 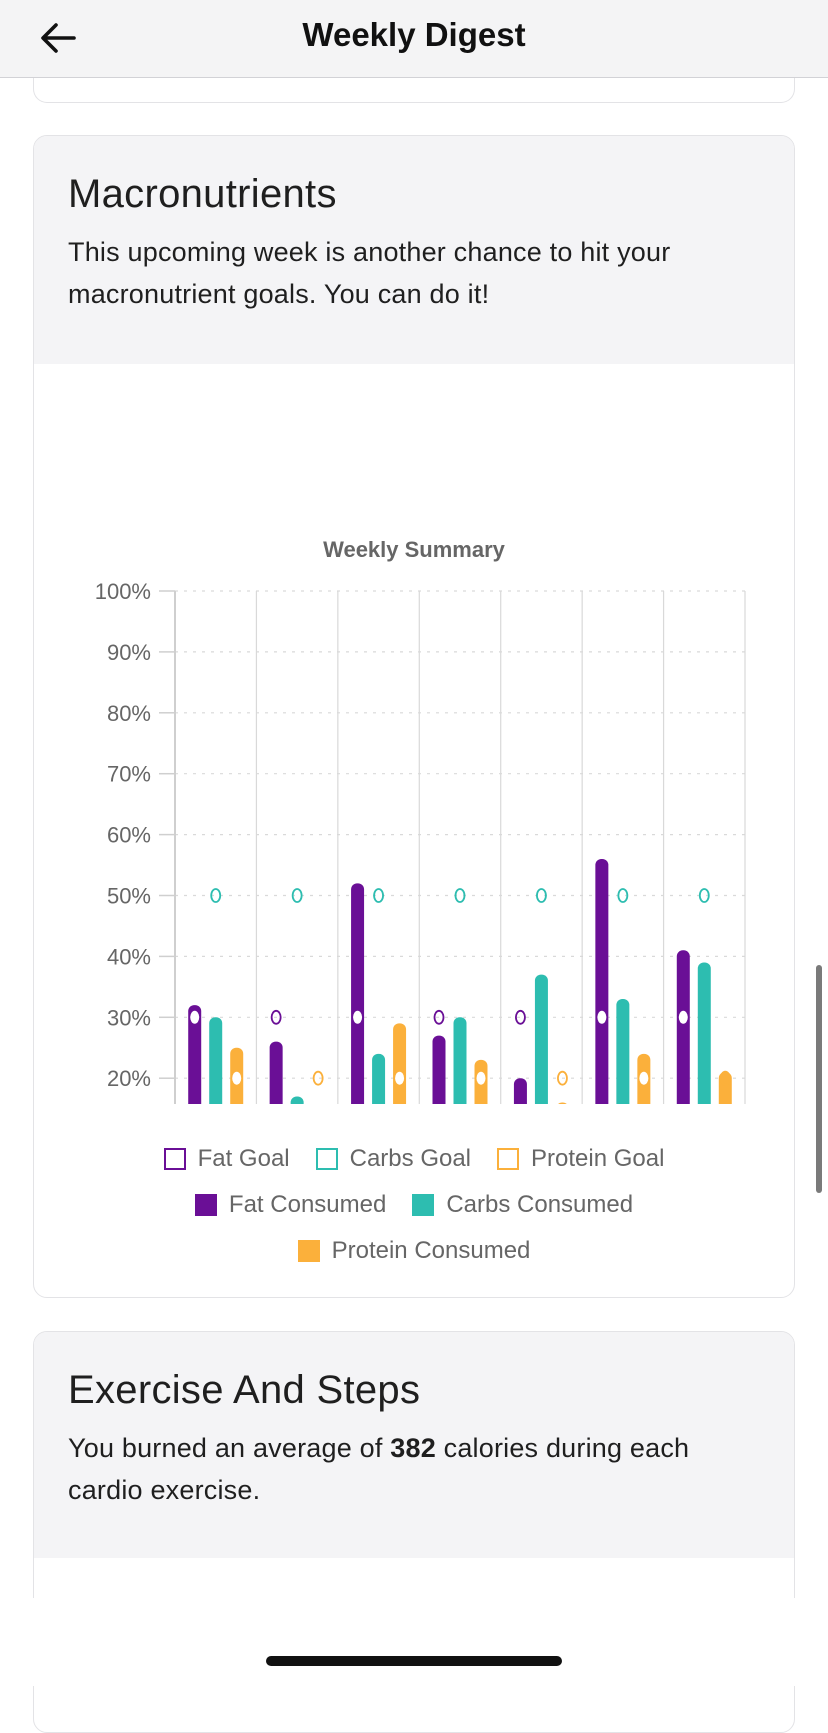 I want to click on y-tick-label: 50%, so click(x=129, y=896).